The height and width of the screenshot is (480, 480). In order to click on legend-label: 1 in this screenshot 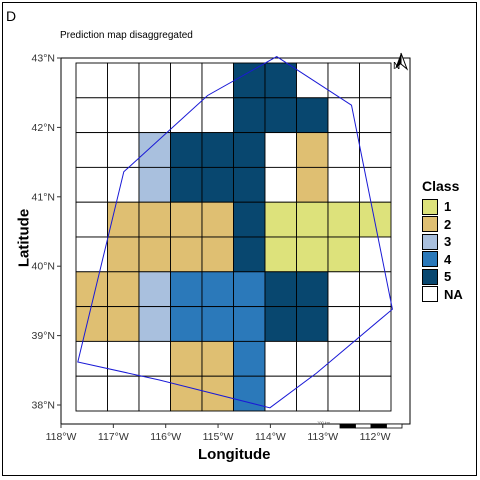, I will do `click(448, 207)`.